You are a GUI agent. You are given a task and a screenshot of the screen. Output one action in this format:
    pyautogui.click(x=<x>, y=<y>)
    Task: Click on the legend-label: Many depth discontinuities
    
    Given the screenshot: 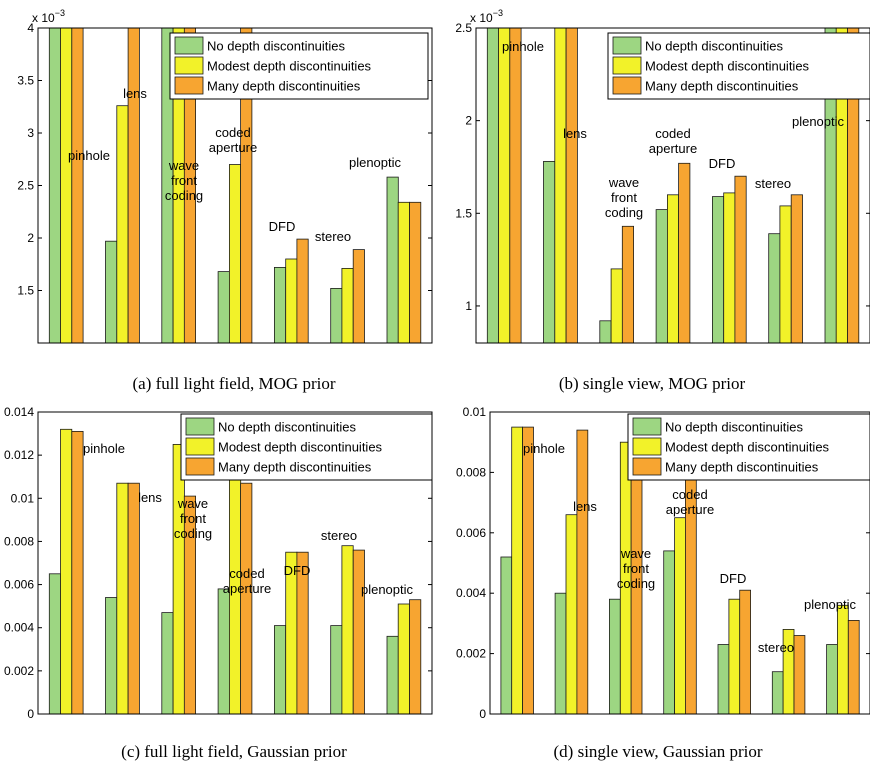 What is the action you would take?
    pyautogui.click(x=284, y=86)
    